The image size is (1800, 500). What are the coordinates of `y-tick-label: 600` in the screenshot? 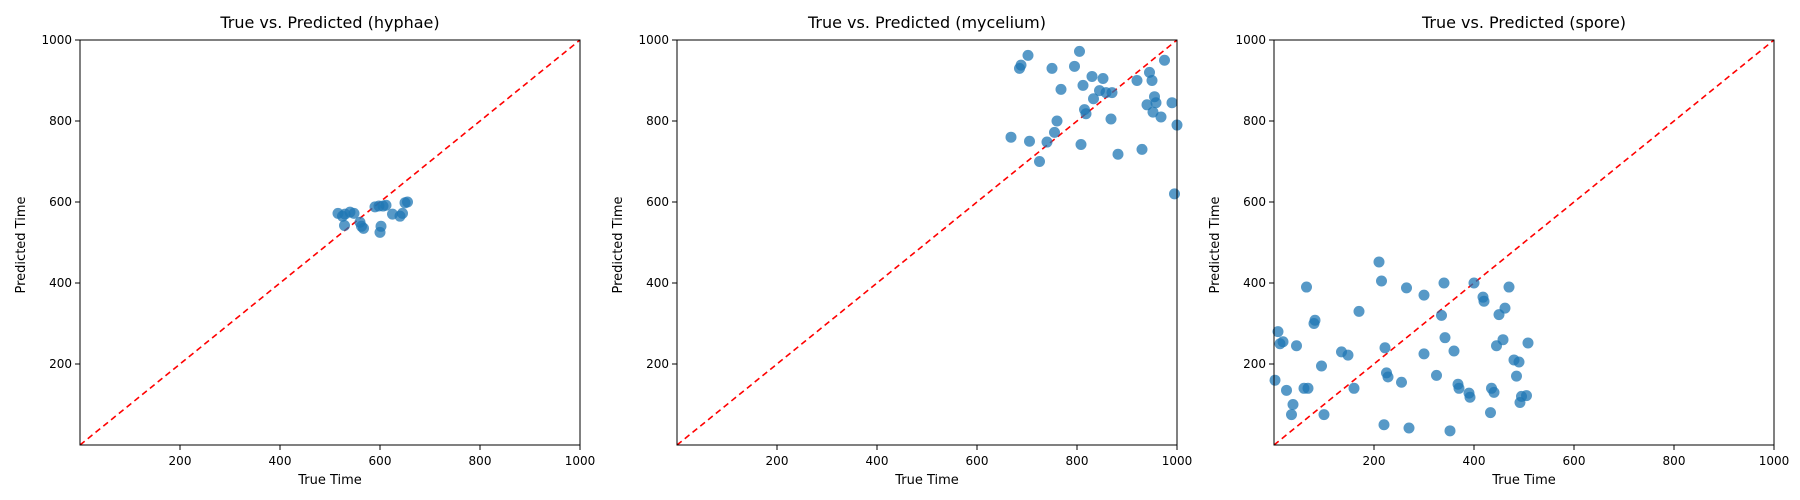 It's located at (1254, 202).